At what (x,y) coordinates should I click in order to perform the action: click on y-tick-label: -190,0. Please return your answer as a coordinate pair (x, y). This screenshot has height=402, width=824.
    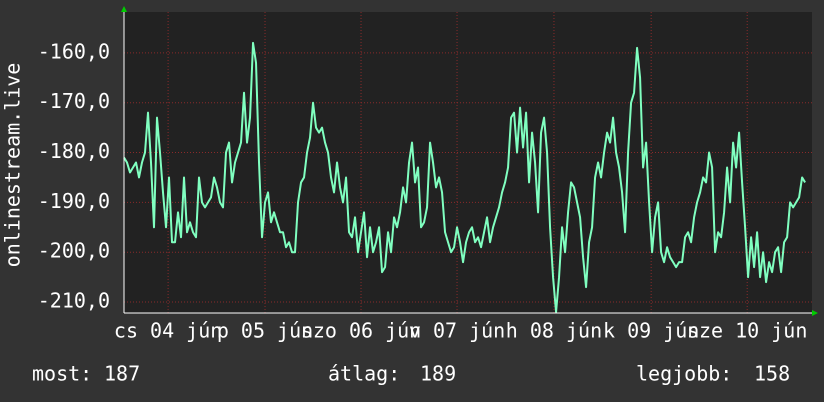
    Looking at the image, I should click on (74, 201).